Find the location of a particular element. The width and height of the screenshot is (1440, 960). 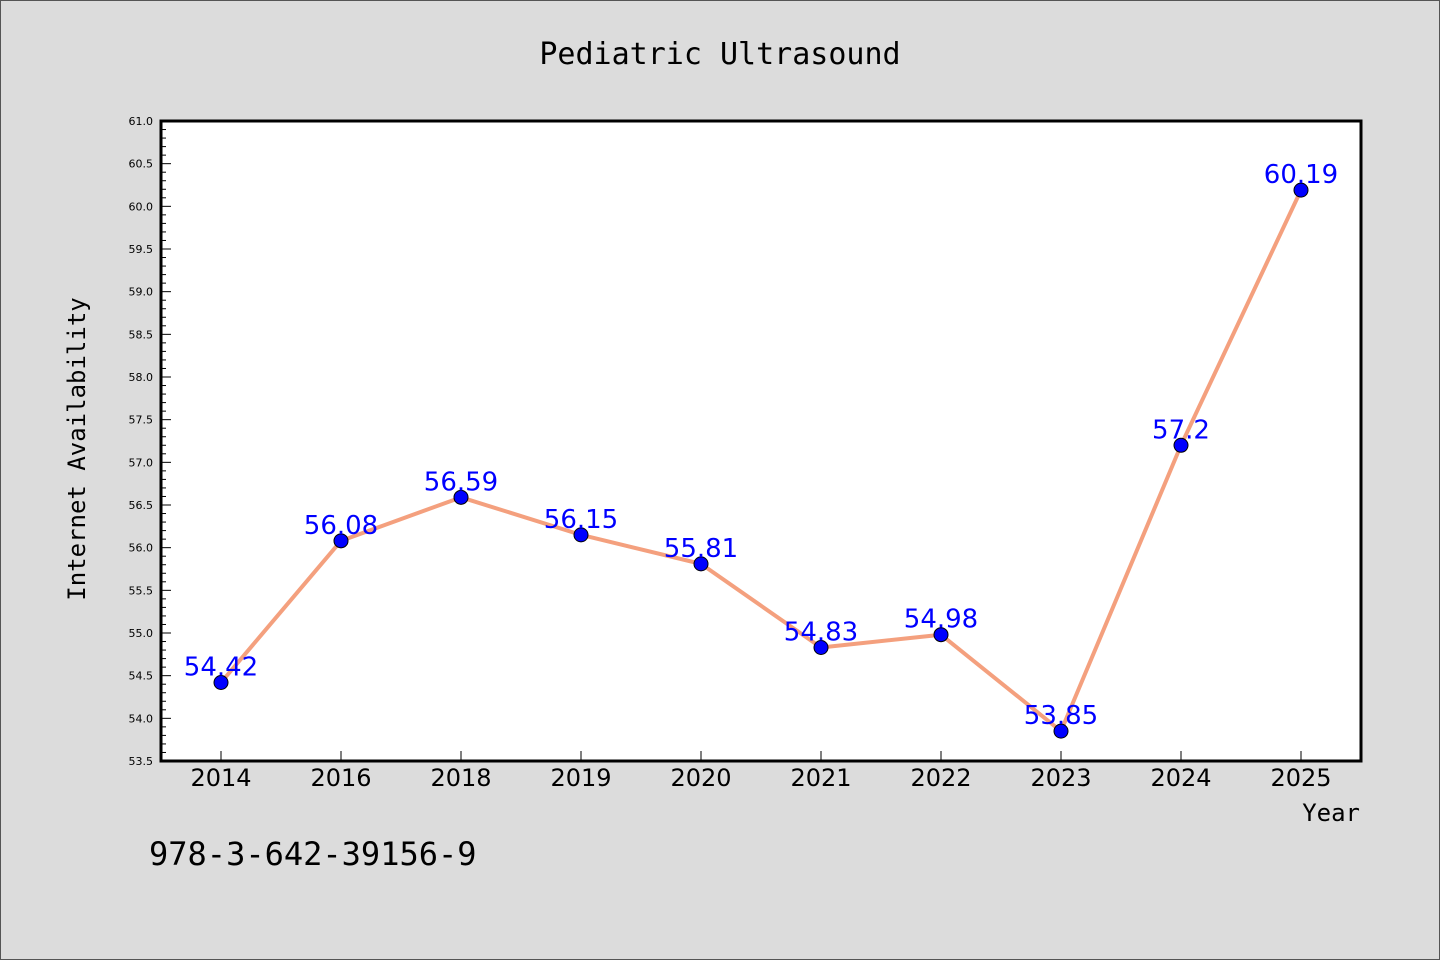

x-tick-label: 2025 is located at coordinates (1300, 778).